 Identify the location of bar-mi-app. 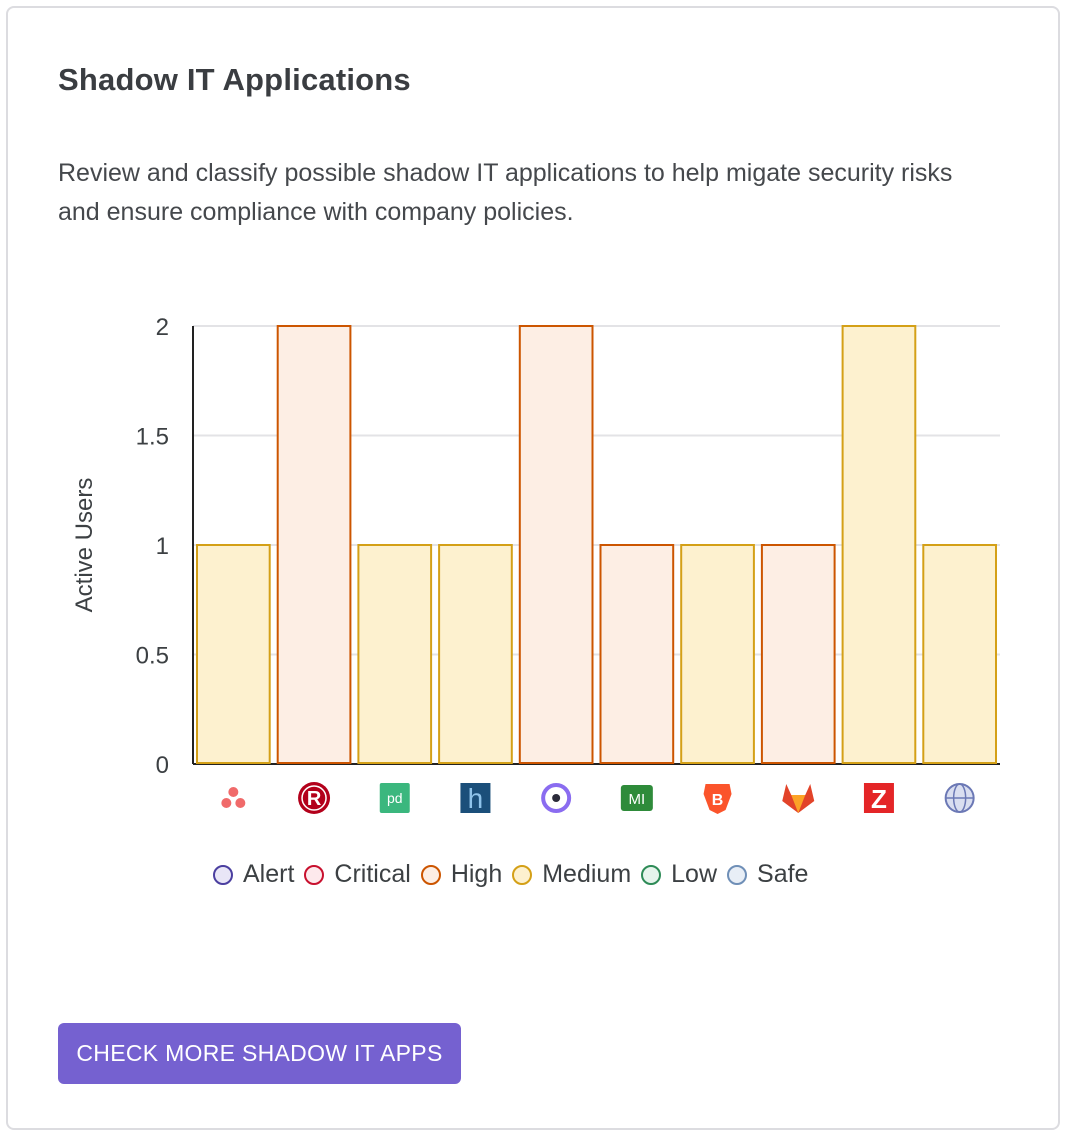
(637, 654).